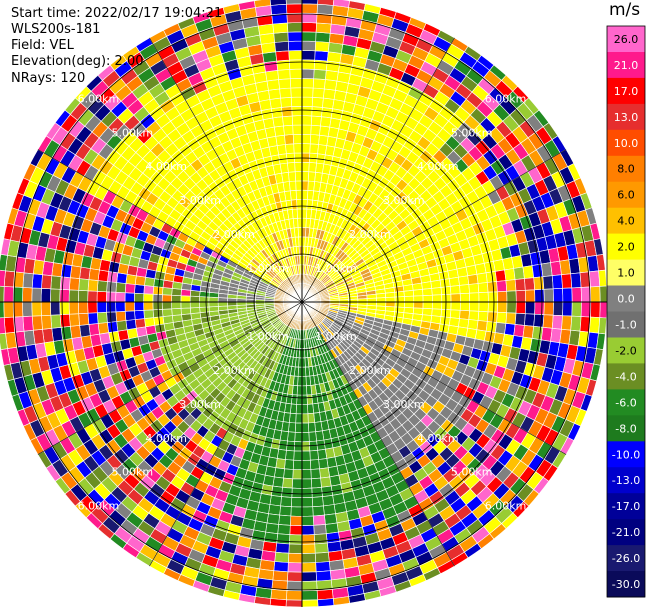 This screenshot has width=647, height=607. What do you see at coordinates (166, 438) in the screenshot?
I see `range-label: 4.00km` at bounding box center [166, 438].